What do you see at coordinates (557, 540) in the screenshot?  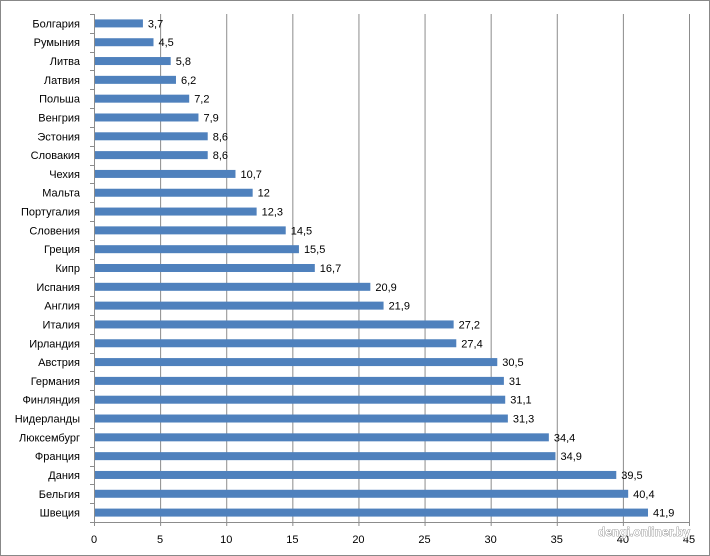 I see `x-tick-label: 35` at bounding box center [557, 540].